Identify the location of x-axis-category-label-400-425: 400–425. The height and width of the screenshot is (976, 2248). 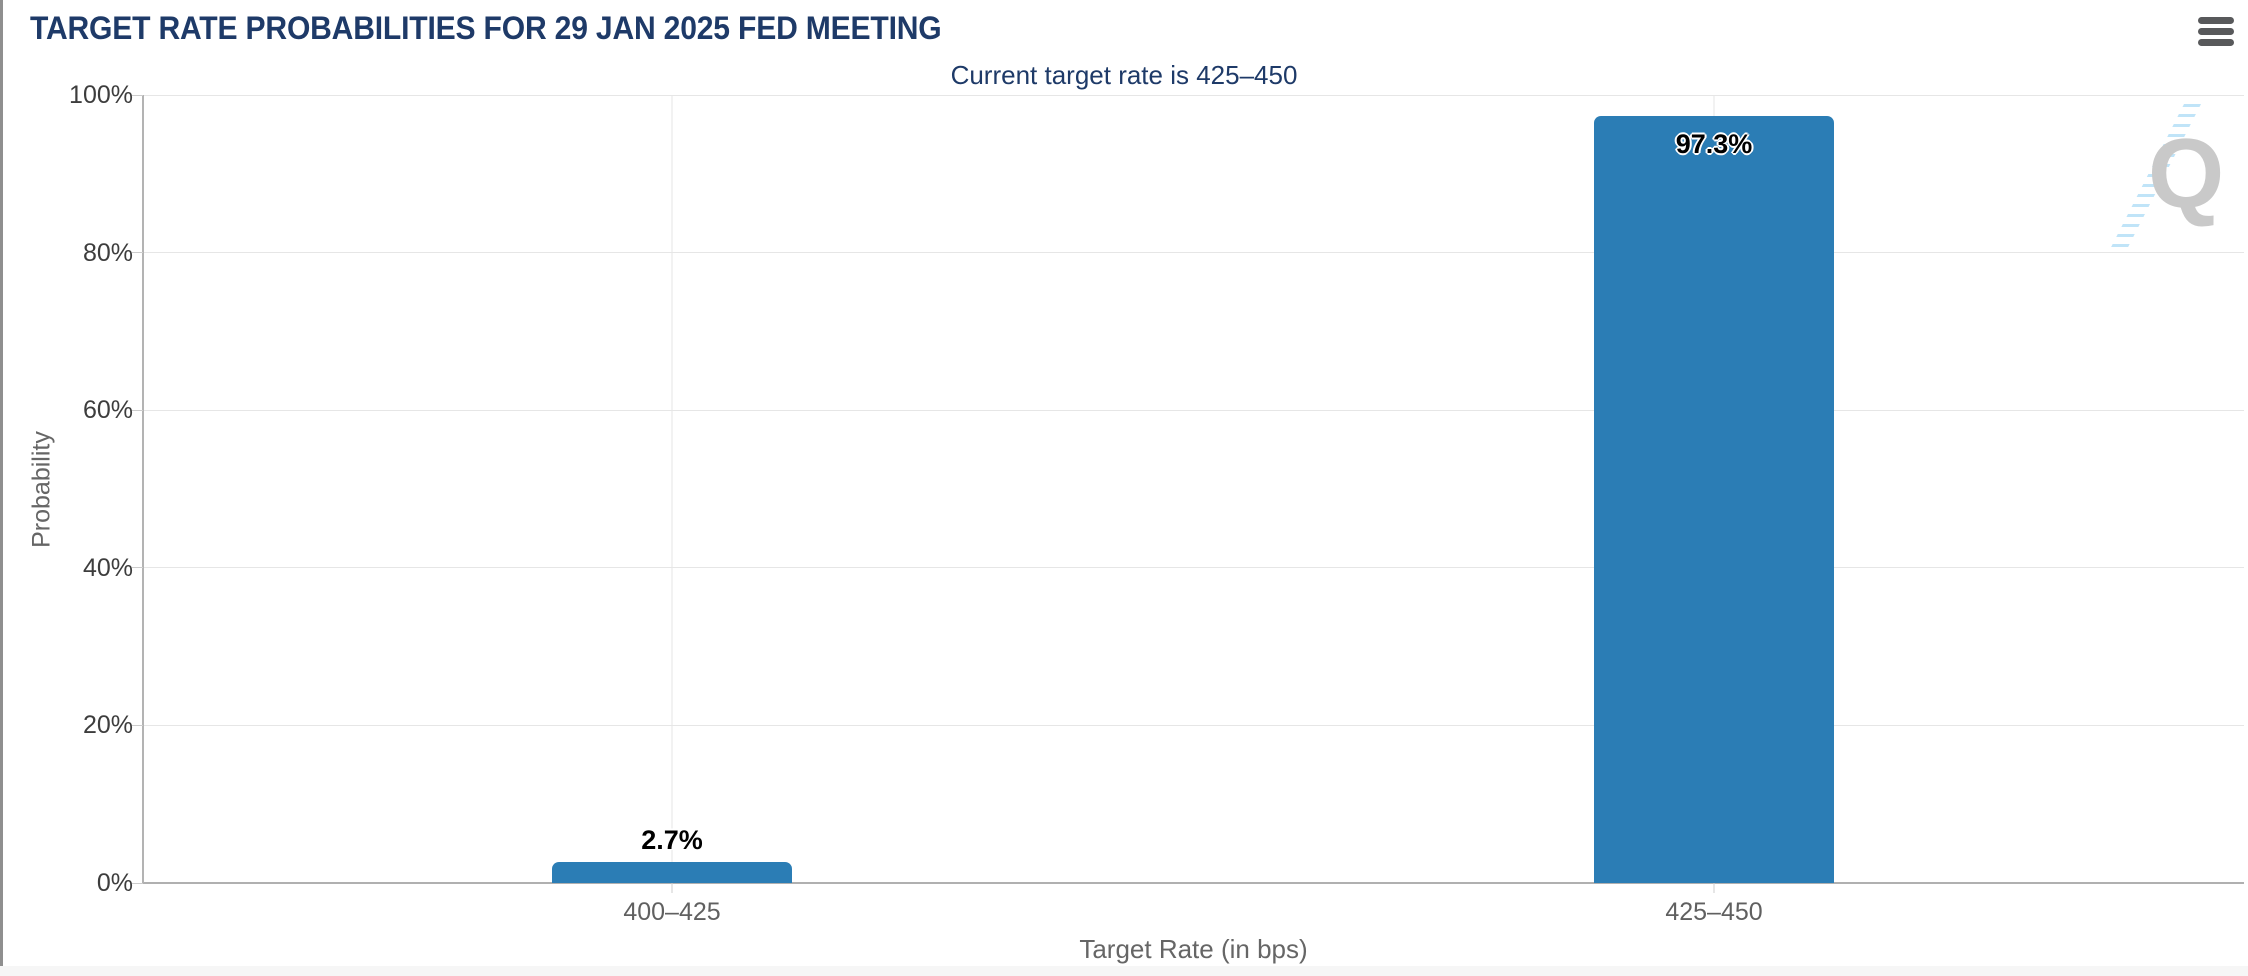
(672, 912).